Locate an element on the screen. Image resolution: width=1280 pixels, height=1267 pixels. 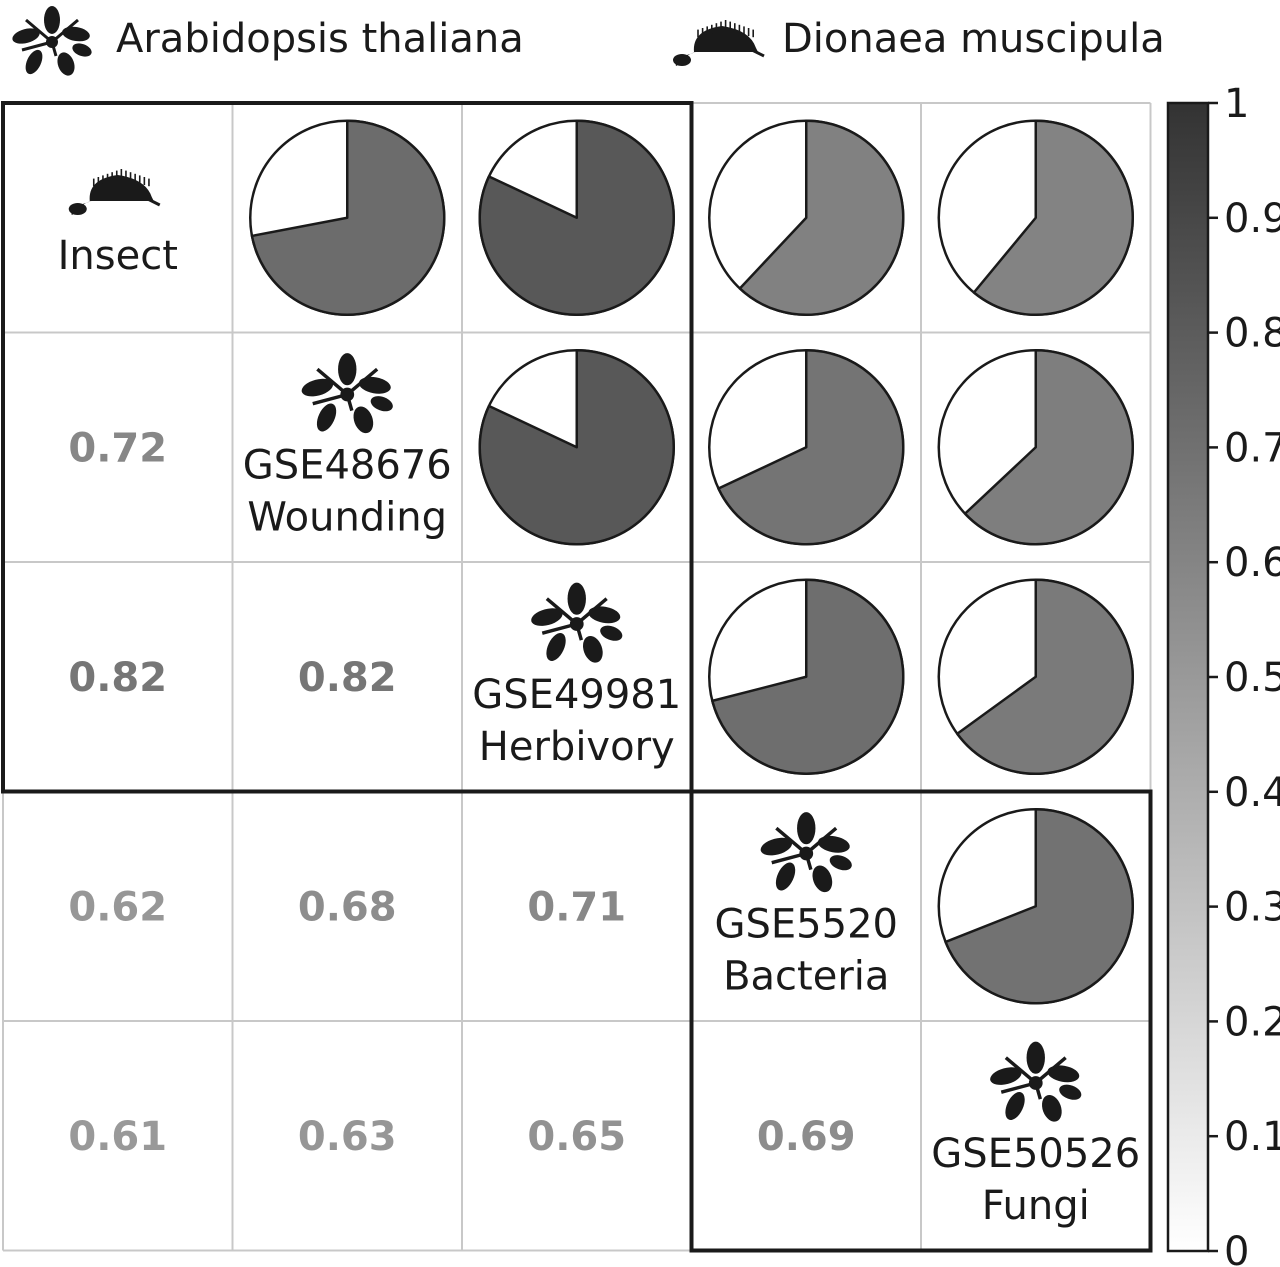
correlation-value: 0.68 is located at coordinates (347, 907).